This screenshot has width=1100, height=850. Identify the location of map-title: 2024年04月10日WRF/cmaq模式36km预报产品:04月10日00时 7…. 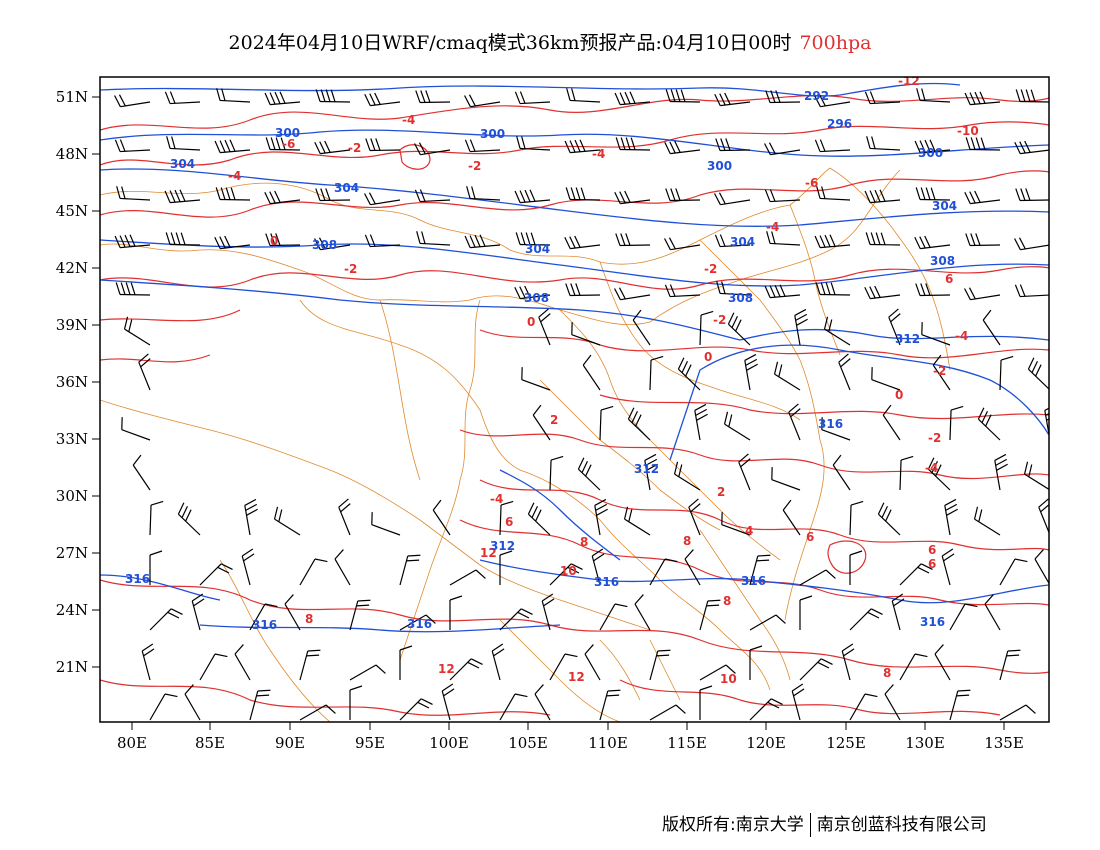
(550, 41).